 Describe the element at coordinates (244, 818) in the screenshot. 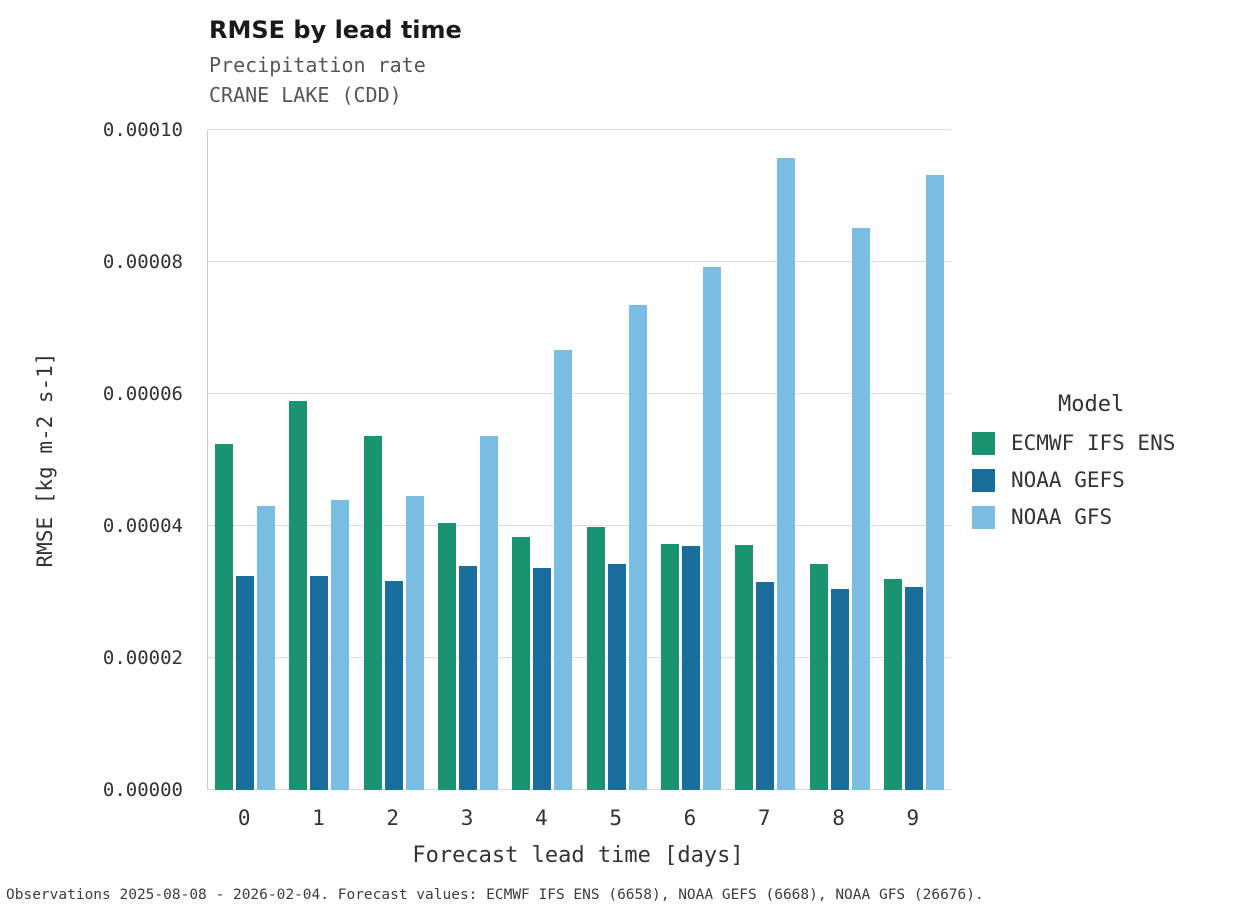

I see `x-tick-label: 0` at that location.